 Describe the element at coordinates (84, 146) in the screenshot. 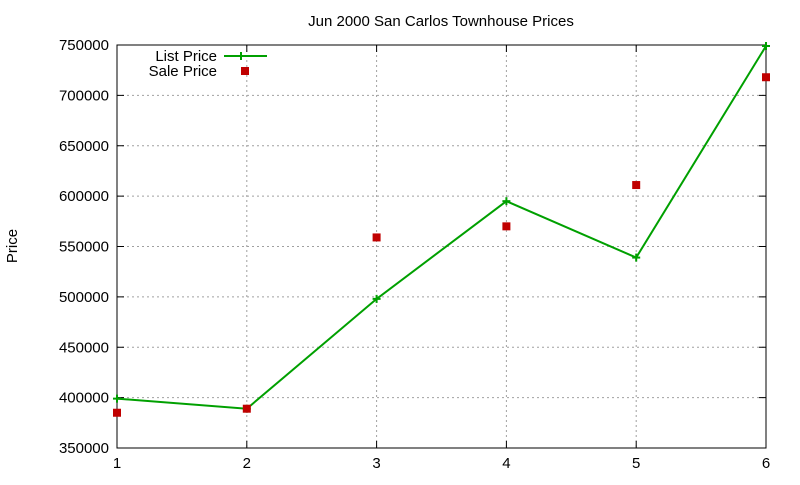

I see `y-tick-label: 650000` at that location.